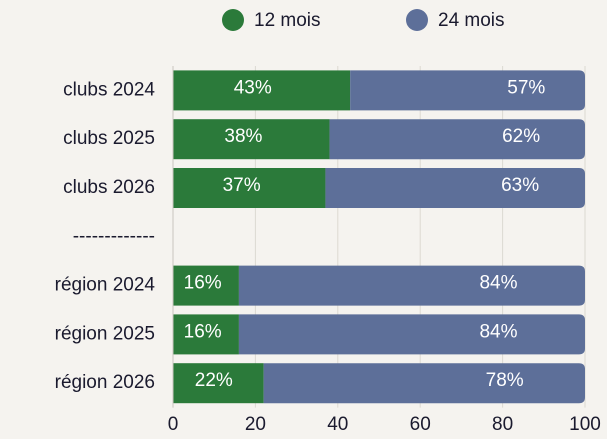 Image resolution: width=607 pixels, height=439 pixels. What do you see at coordinates (105, 382) in the screenshot?
I see `y-tick-label: région 2026` at bounding box center [105, 382].